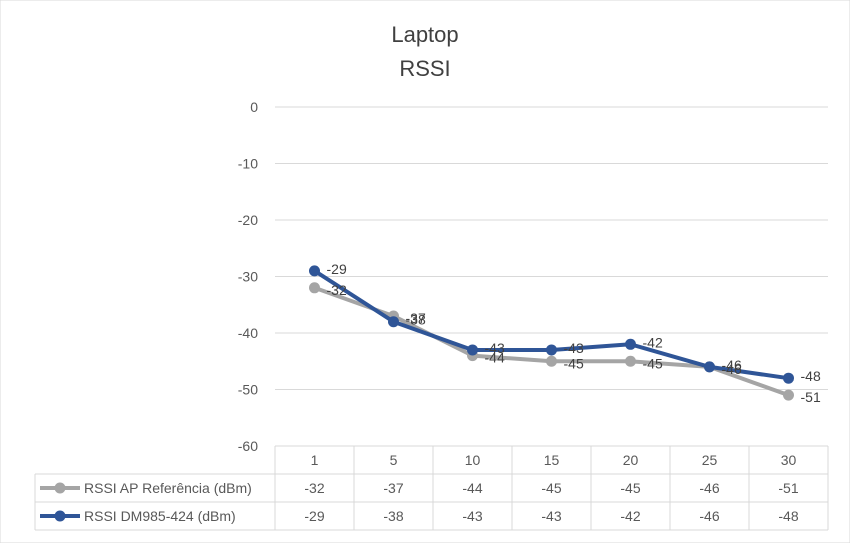  Describe the element at coordinates (631, 460) in the screenshot. I see `x-category-label: 20` at that location.